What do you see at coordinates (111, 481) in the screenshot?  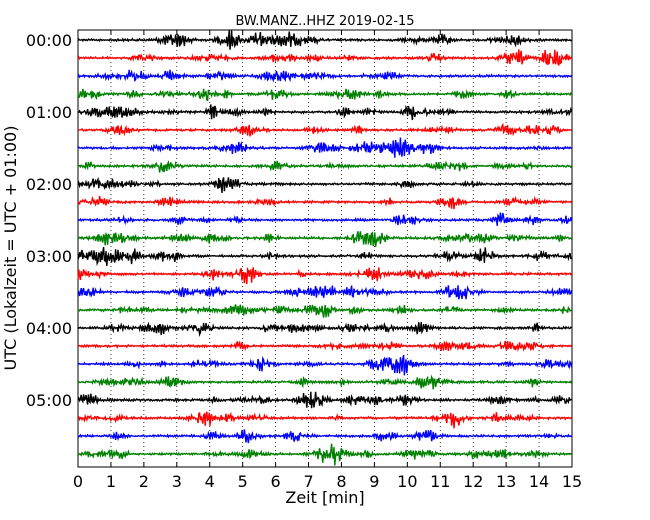 I see `x-tick-label: 1` at bounding box center [111, 481].